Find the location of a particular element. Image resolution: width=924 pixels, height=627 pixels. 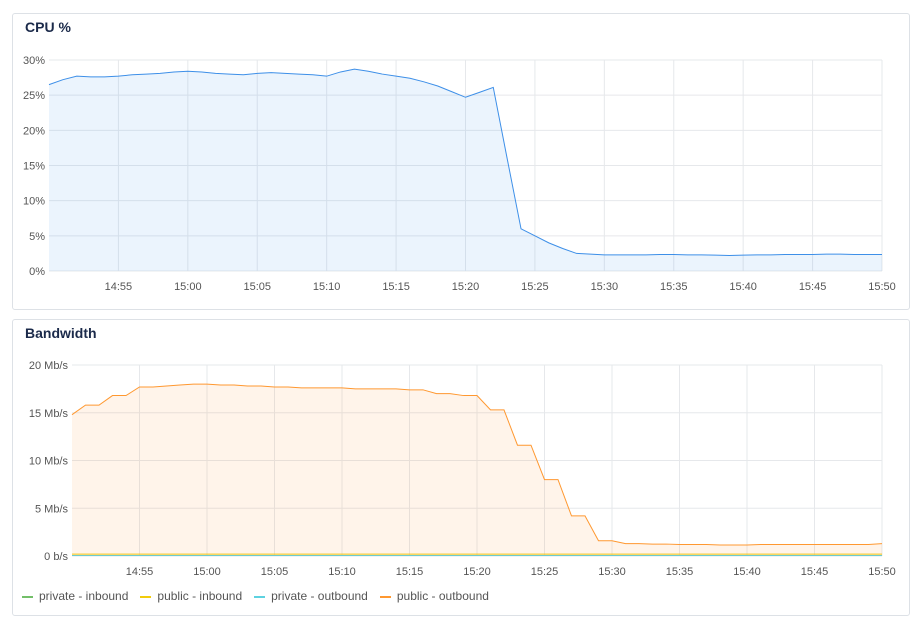

y-tick-label: 5 Mb/s is located at coordinates (52, 509).